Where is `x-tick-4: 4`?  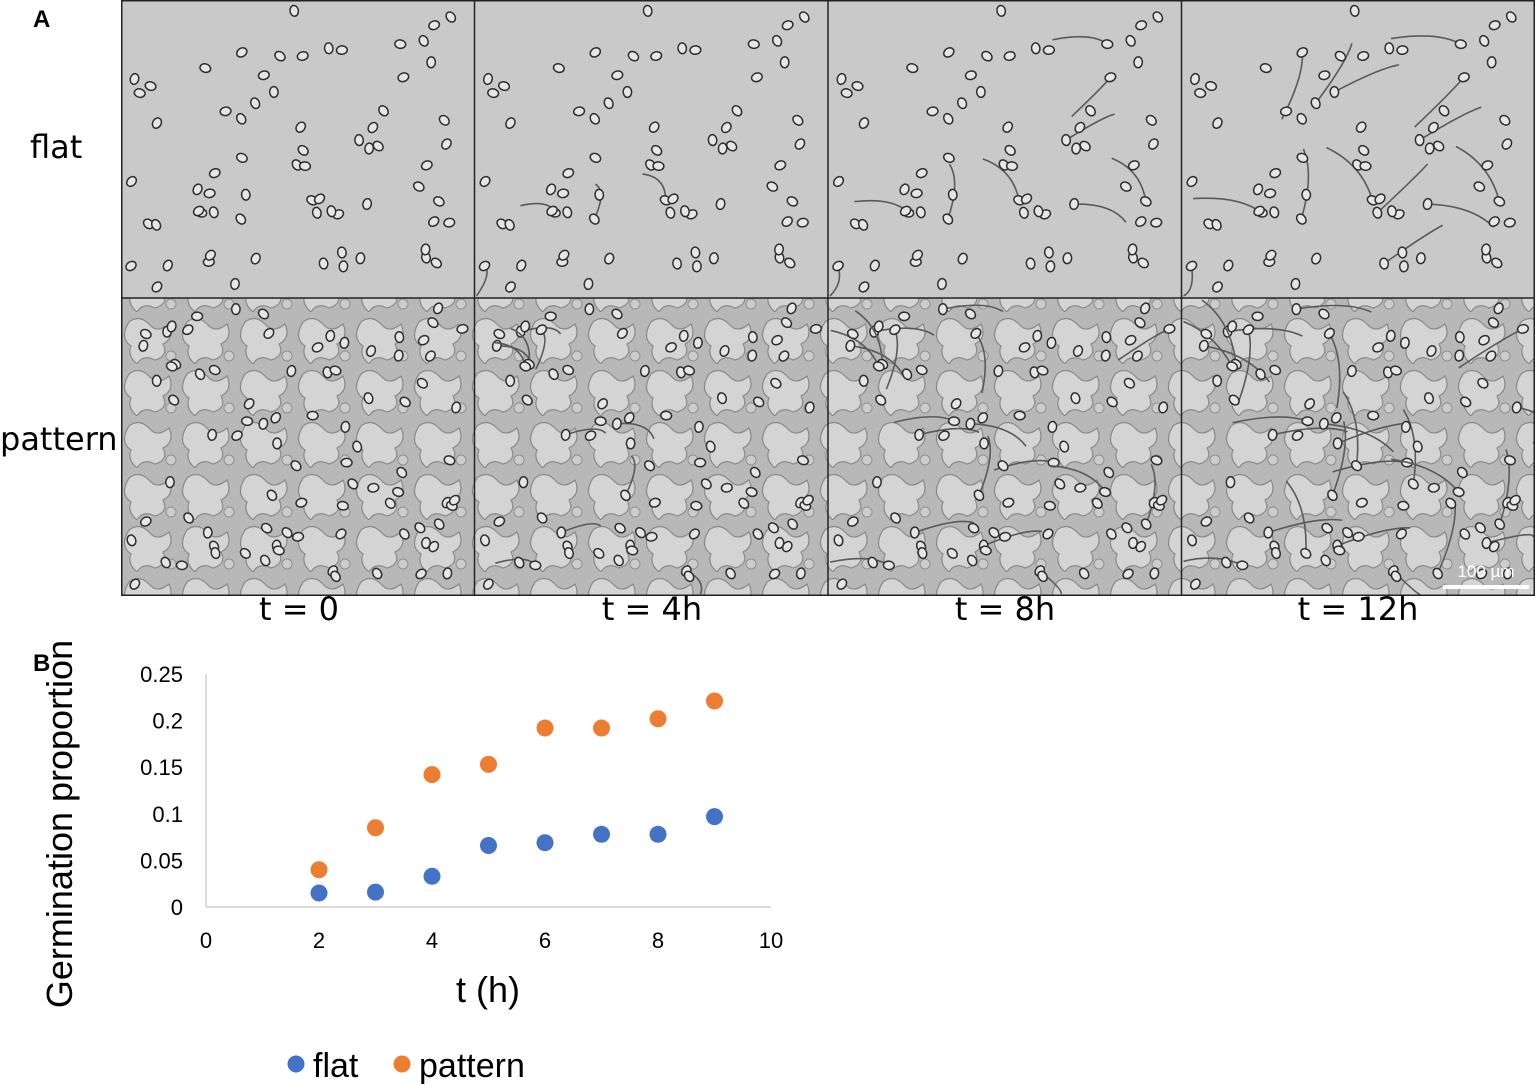 x-tick-4: 4 is located at coordinates (432, 940).